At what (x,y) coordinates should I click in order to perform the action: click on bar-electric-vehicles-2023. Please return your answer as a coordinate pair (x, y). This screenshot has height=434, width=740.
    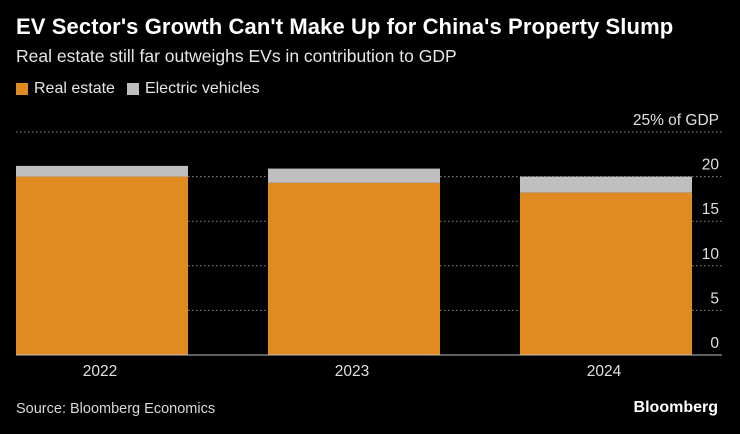
    Looking at the image, I should click on (354, 175).